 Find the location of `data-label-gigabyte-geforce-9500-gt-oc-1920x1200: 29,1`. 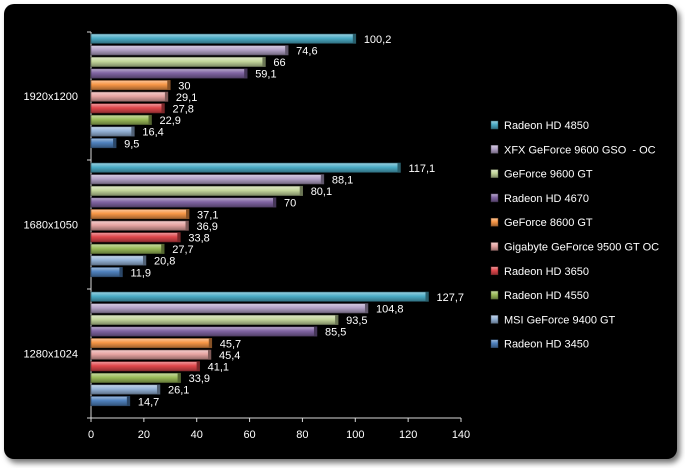

data-label-gigabyte-geforce-9500-gt-oc-1920x1200: 29,1 is located at coordinates (186, 98).